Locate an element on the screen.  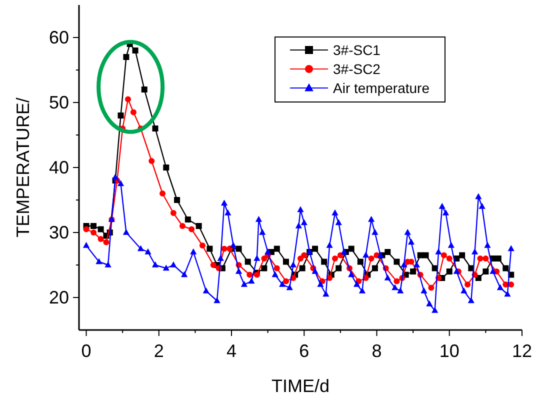
legend-label: Air temperature is located at coordinates (381, 88).